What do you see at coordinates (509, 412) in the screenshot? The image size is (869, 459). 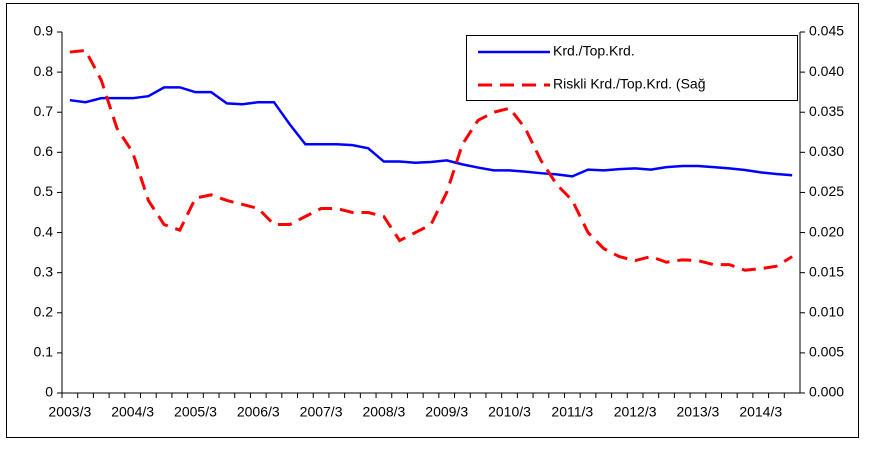 I see `x-tick-label: 2010/3` at bounding box center [509, 412].